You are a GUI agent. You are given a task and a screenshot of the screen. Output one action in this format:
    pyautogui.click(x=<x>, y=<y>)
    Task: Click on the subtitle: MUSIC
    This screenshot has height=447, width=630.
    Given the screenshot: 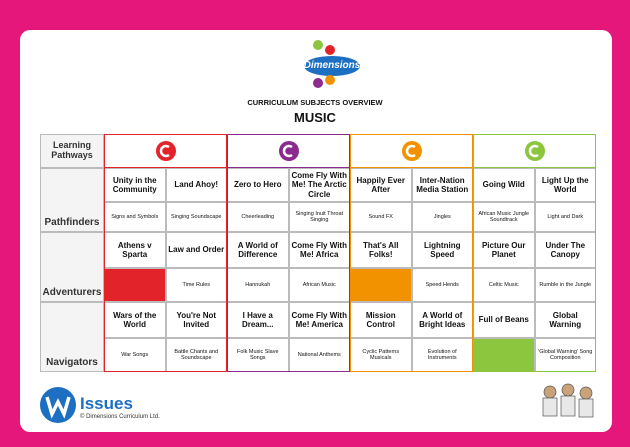 What is the action you would take?
    pyautogui.click(x=315, y=117)
    